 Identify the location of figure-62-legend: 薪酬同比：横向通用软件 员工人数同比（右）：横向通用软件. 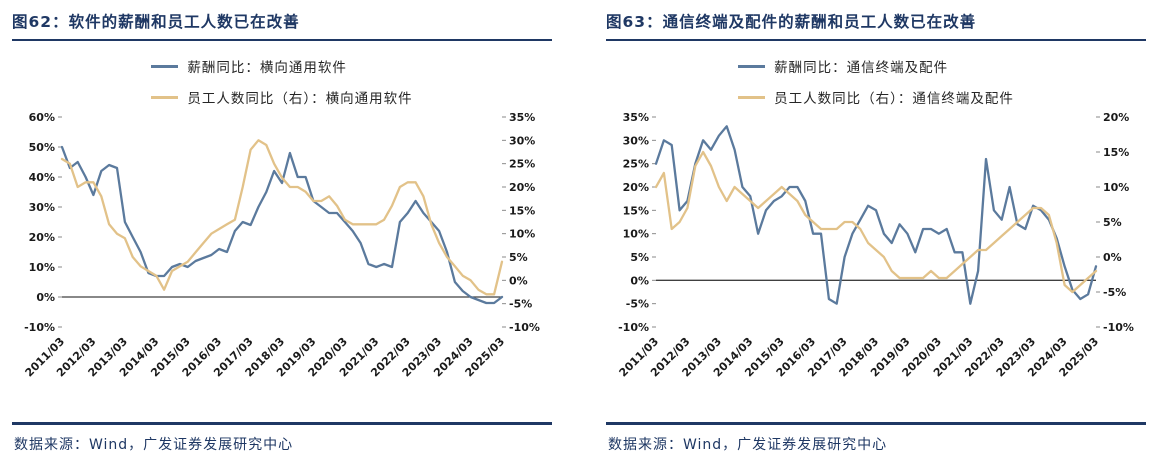
(281, 81).